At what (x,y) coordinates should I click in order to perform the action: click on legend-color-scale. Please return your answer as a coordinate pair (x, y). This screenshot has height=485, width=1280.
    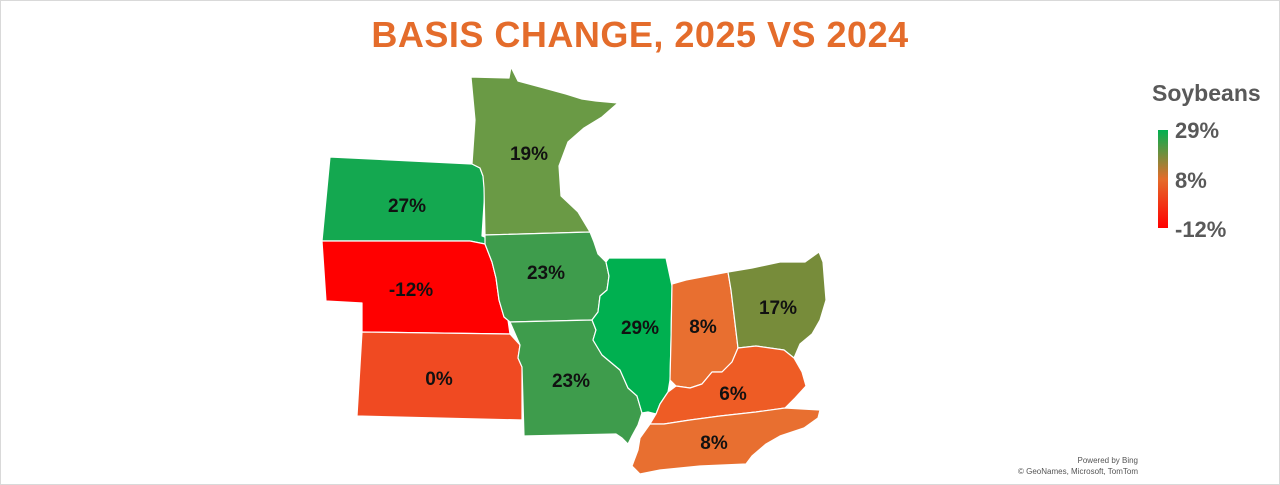
    Looking at the image, I should click on (1163, 179).